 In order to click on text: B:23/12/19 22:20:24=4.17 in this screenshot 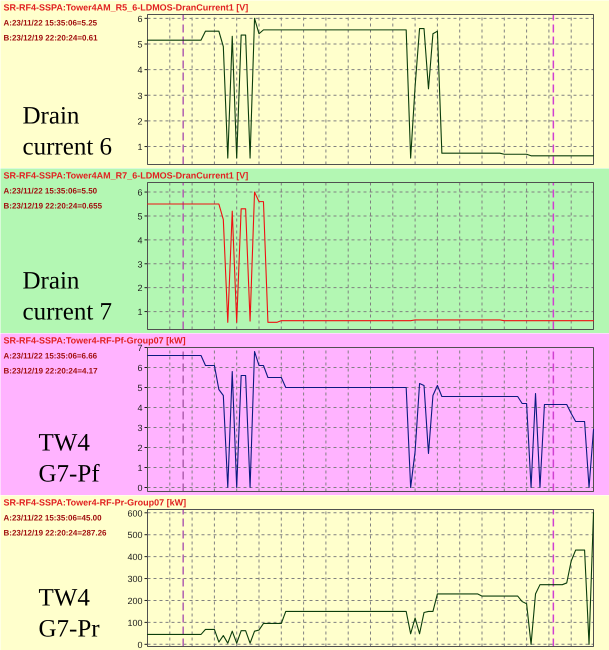, I will do `click(51, 371)`.